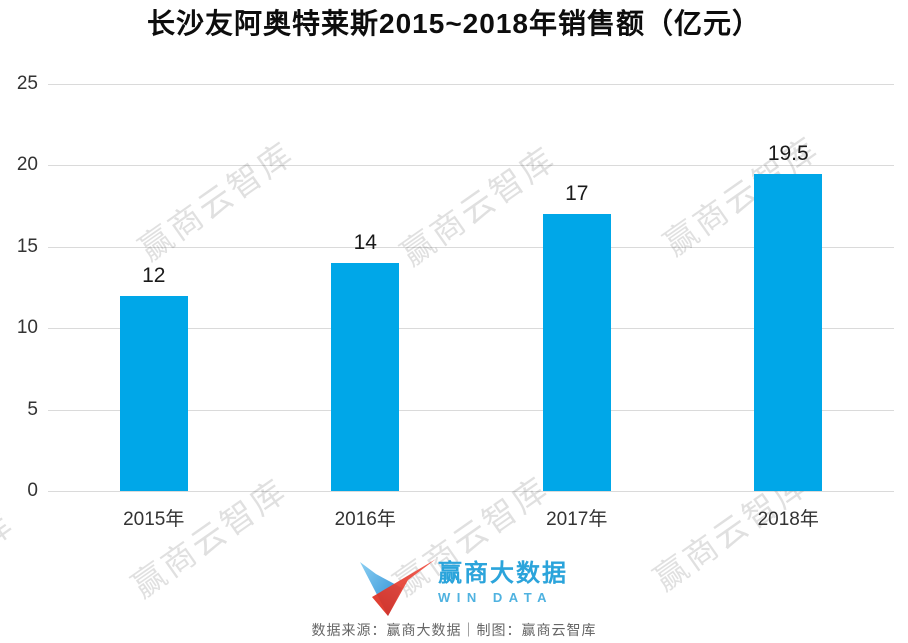  Describe the element at coordinates (454, 23) in the screenshot. I see `chart-title: 长沙友阿奥特莱斯2015~2018年销售额（亿元）` at that location.